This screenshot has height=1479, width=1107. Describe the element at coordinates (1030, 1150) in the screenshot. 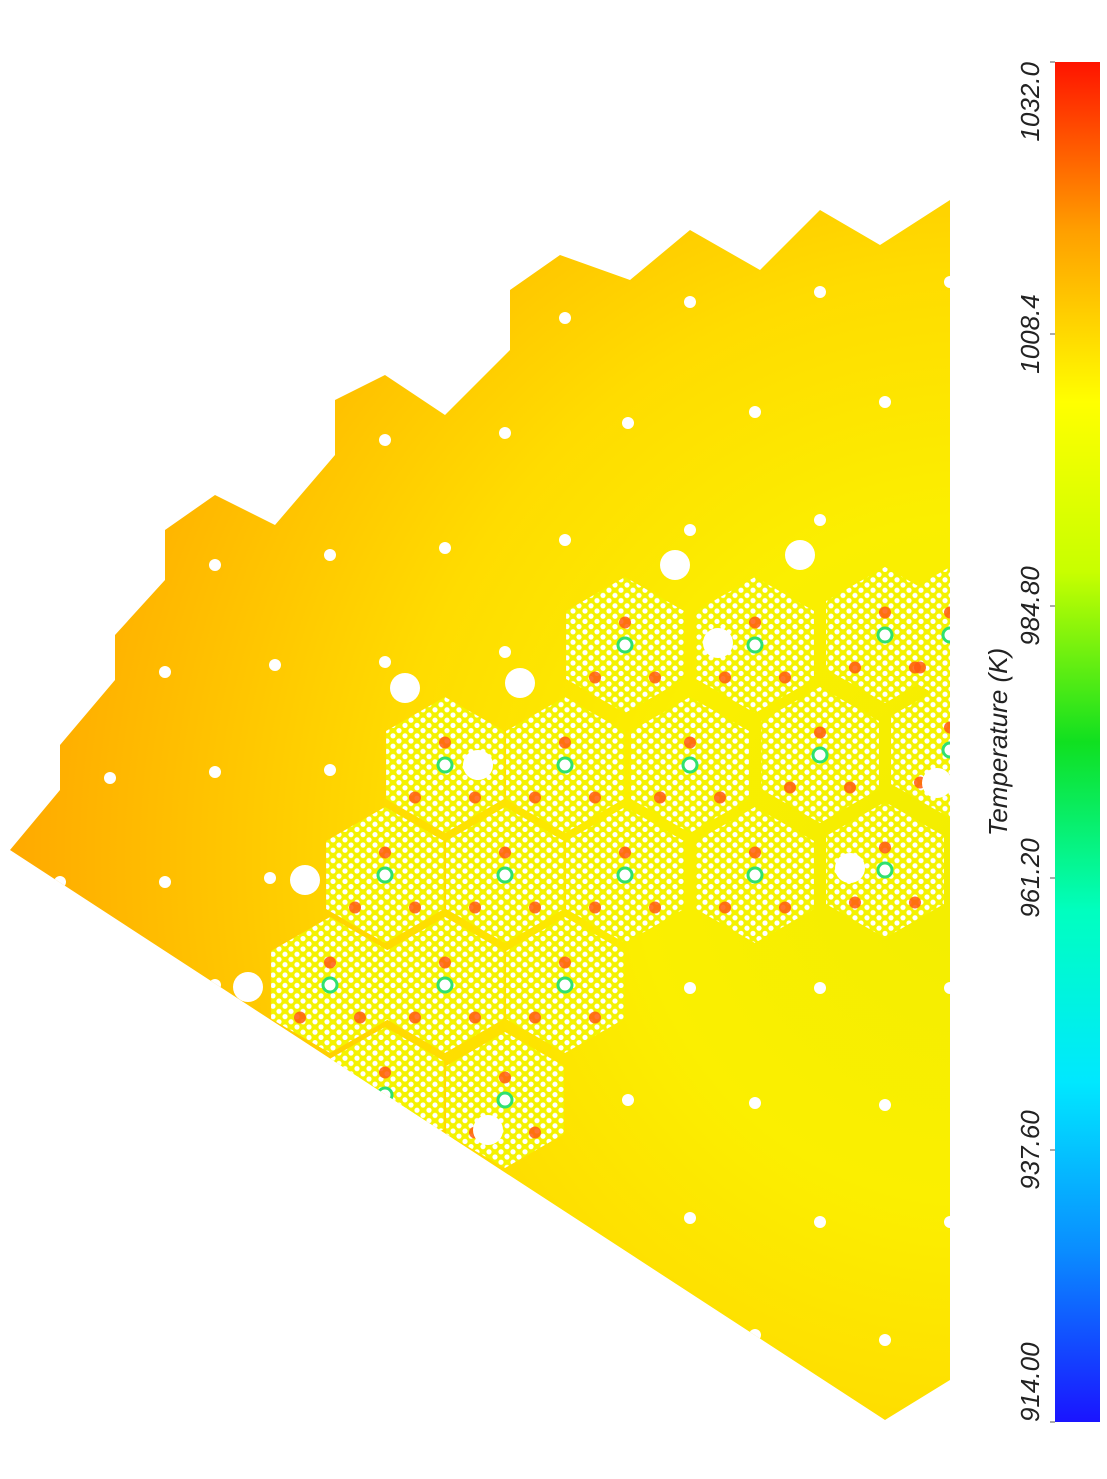

I see `colorbar-tick-label: 937.60` at that location.